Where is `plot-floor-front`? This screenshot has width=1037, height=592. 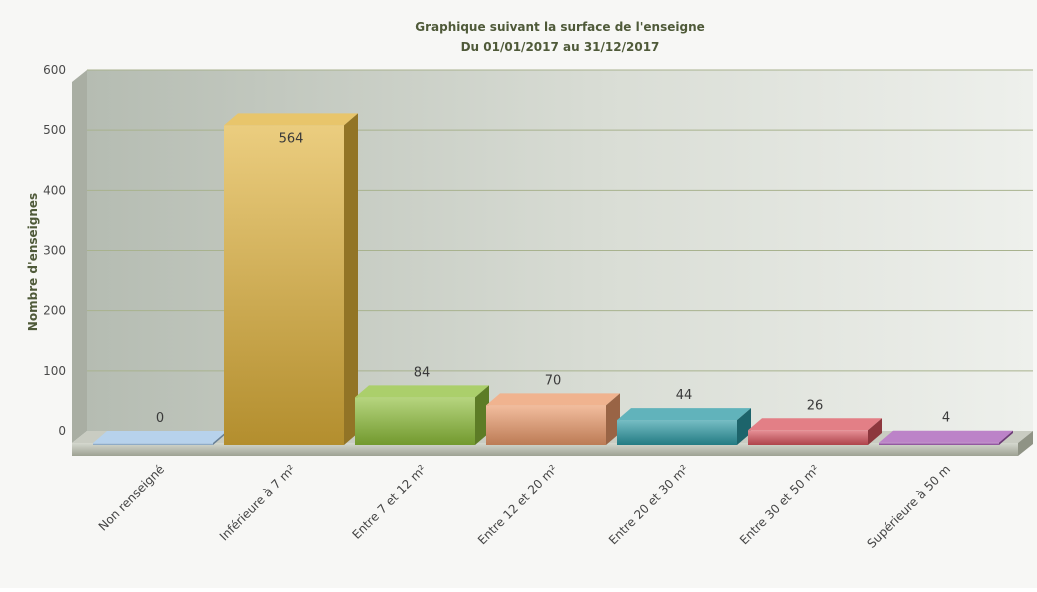 plot-floor-front is located at coordinates (545, 449).